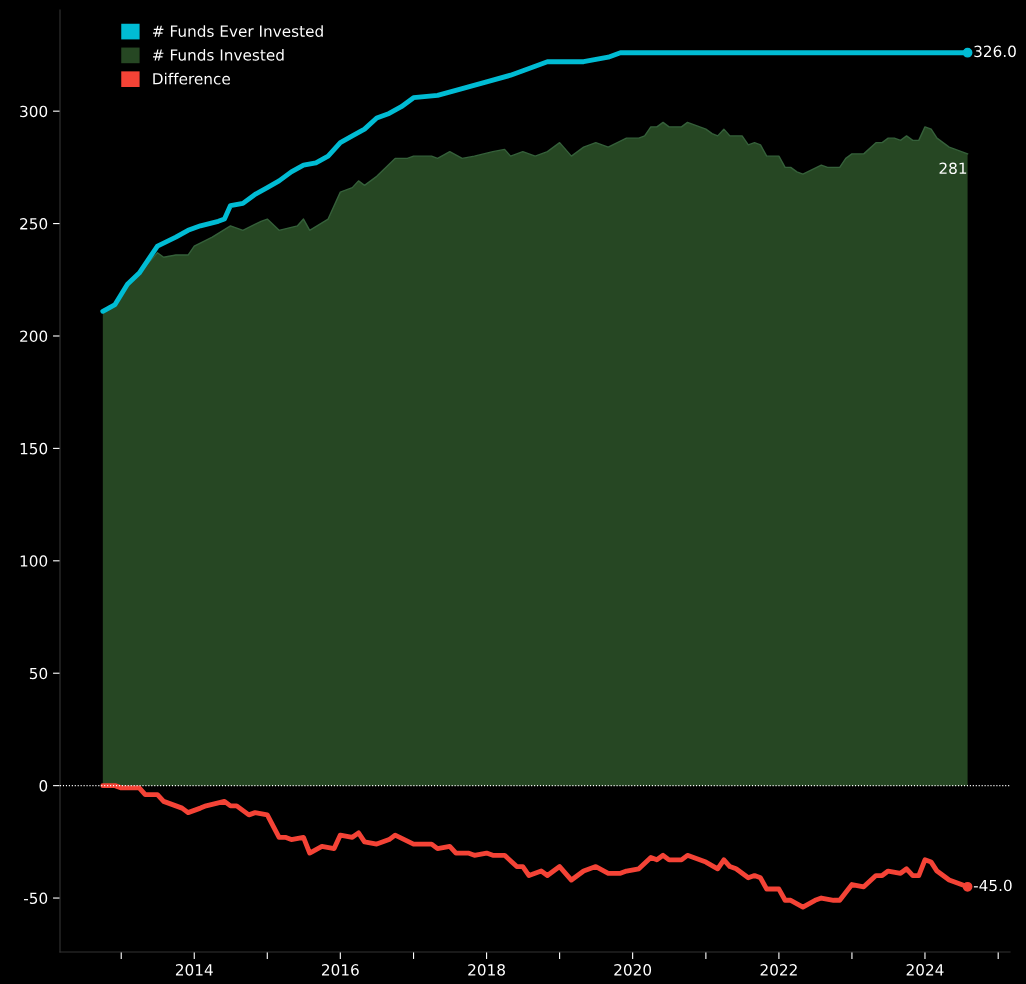  I want to click on x-tick-label: 2022, so click(778, 970).